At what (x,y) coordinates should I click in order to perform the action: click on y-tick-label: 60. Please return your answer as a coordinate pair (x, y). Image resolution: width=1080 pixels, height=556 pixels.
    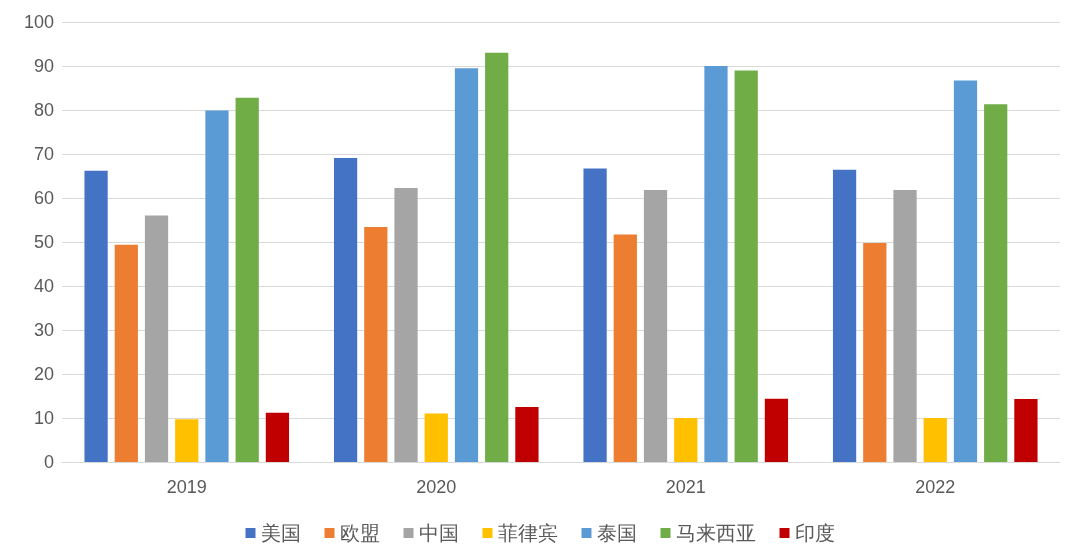
    Looking at the image, I should click on (43, 198).